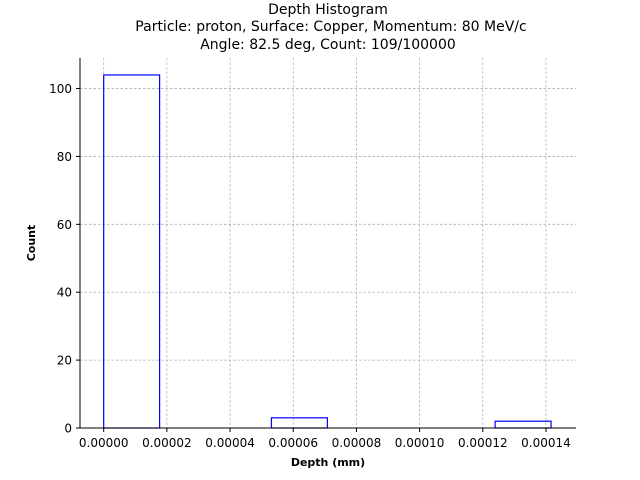 The height and width of the screenshot is (480, 640). Describe the element at coordinates (293, 443) in the screenshot. I see `x-tick-label: 0.00006` at that location.